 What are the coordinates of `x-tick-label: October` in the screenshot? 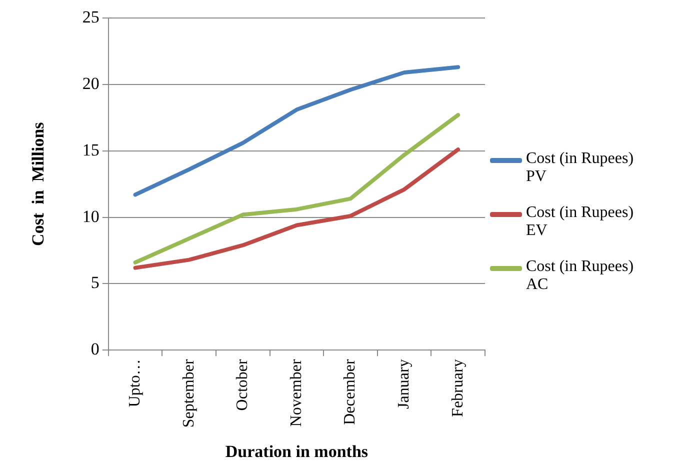 It's located at (243, 384).